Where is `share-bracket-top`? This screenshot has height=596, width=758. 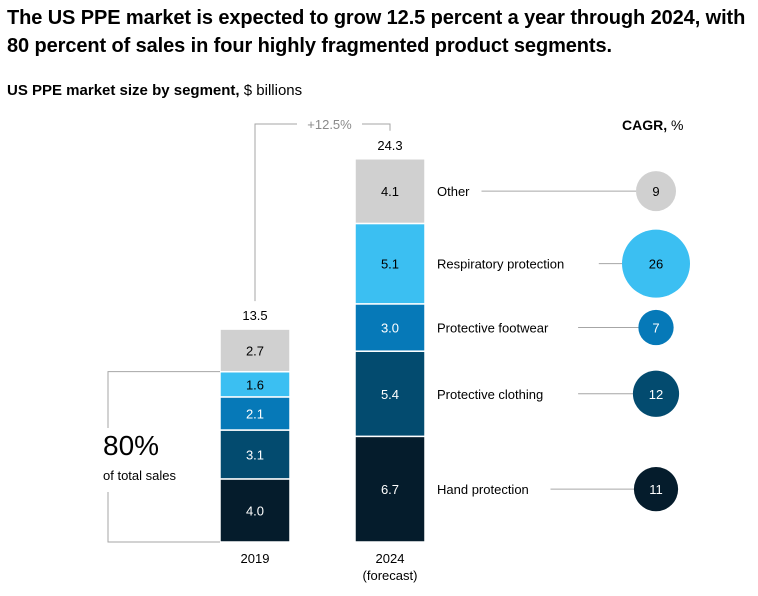
share-bracket-top is located at coordinates (163, 399).